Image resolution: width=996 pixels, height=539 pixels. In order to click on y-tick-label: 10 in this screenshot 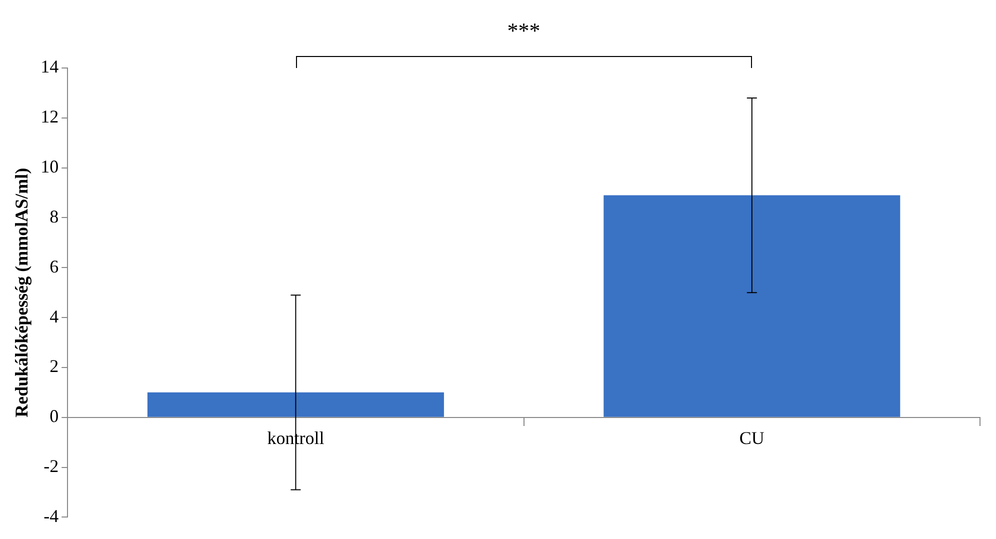, I will do `click(49, 166)`.